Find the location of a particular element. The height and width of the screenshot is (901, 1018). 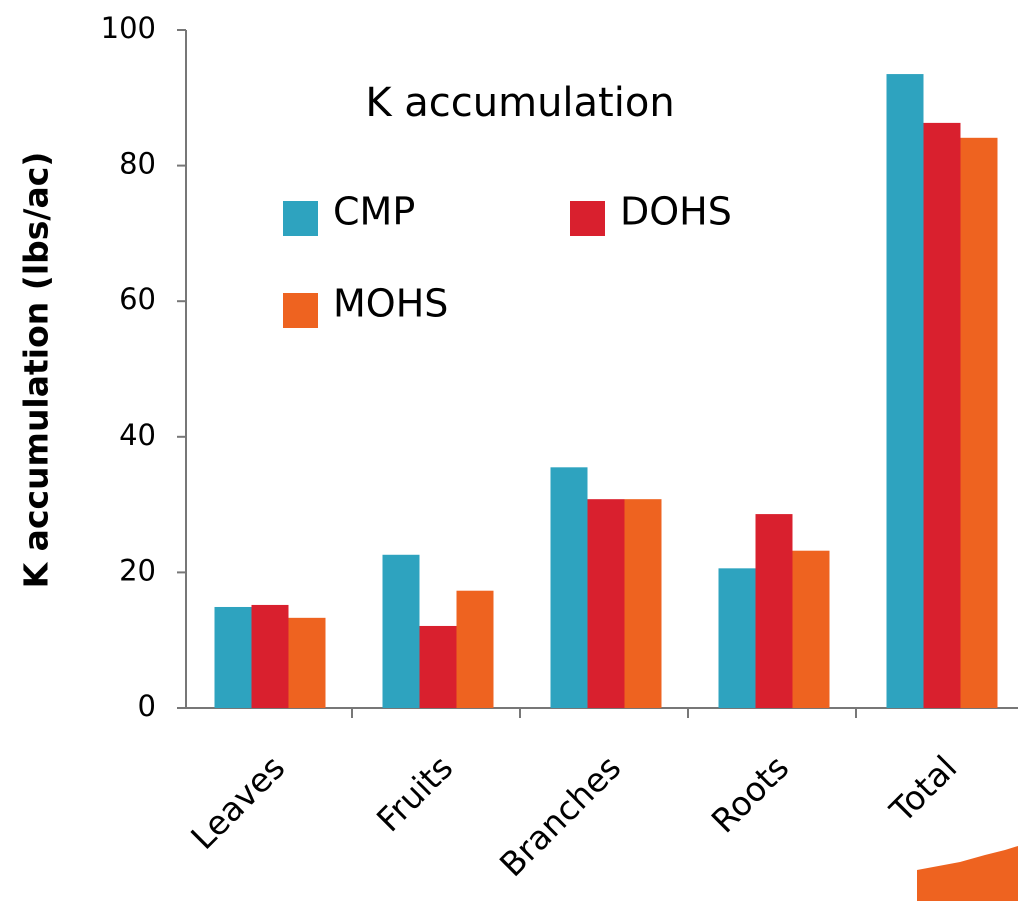

y-tick-label: 20 is located at coordinates (137, 570).